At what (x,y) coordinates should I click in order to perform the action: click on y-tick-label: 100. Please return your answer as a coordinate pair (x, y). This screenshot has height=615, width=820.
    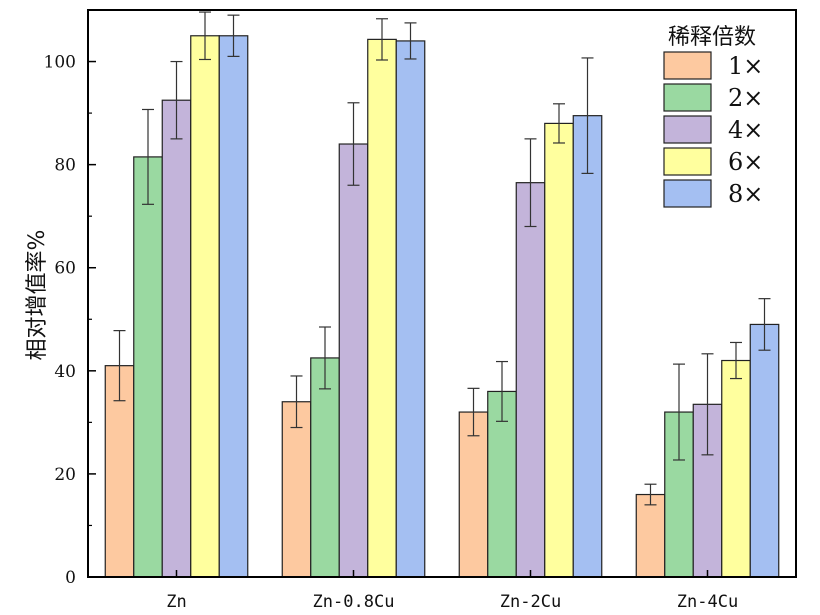
    Looking at the image, I should click on (60, 63).